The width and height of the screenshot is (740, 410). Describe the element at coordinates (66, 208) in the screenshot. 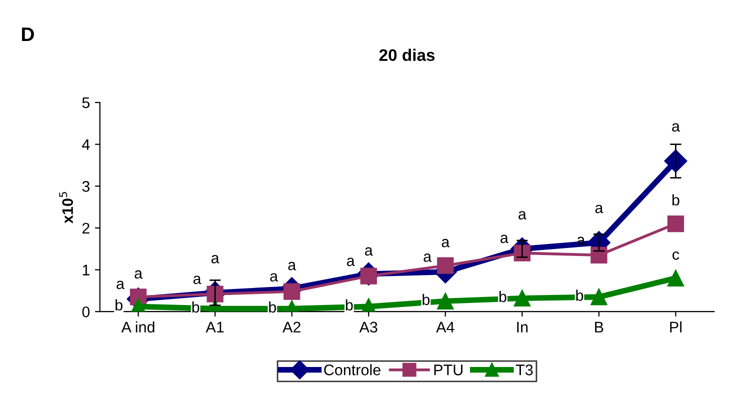

I see `y-axis-title: x10$^{5}$` at that location.